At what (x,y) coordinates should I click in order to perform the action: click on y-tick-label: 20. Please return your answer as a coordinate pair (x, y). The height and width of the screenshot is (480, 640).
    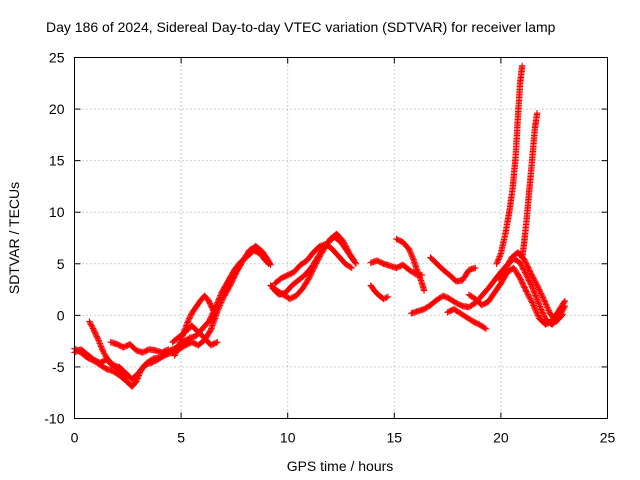
    Looking at the image, I should click on (57, 109).